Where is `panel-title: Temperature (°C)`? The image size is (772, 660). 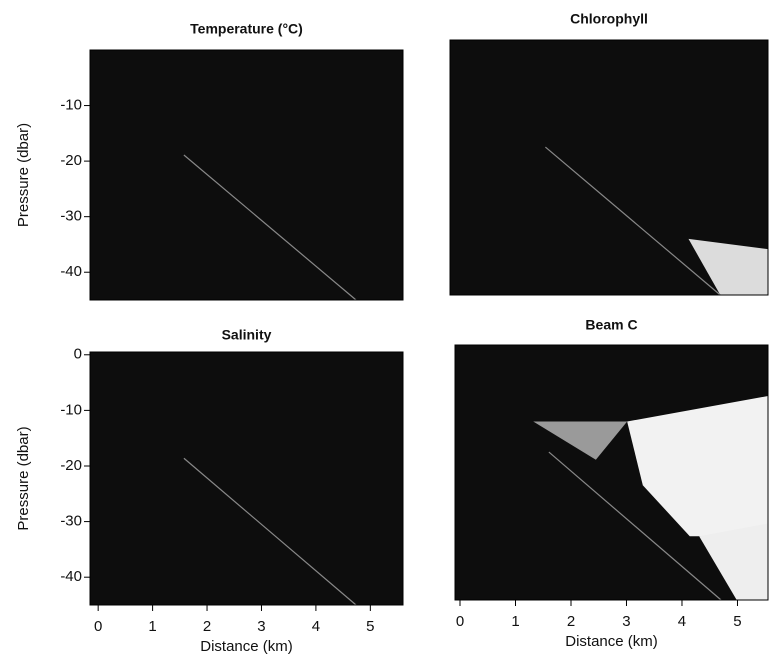
panel-title: Temperature (°C) is located at coordinates (246, 29).